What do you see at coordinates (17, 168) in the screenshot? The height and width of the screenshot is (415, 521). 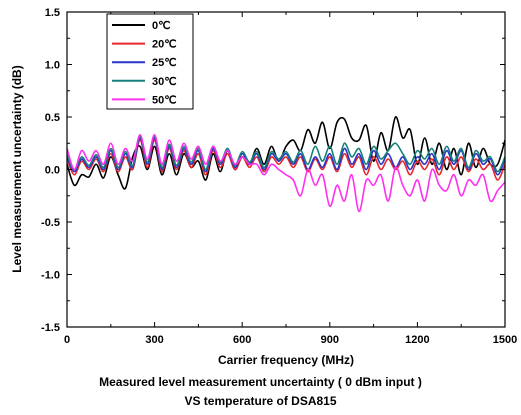 I see `y-axis-title: Level measurement uncertainty (dB)` at bounding box center [17, 168].